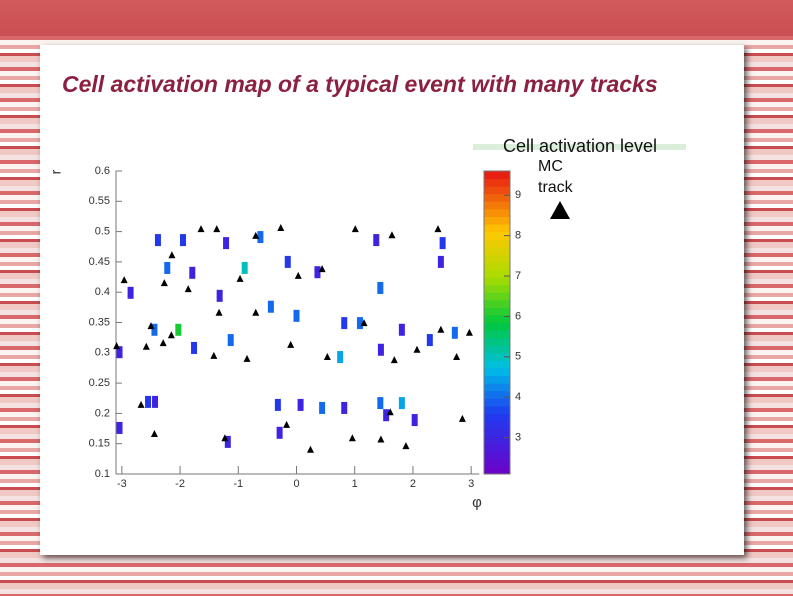 Image resolution: width=793 pixels, height=596 pixels. What do you see at coordinates (355, 484) in the screenshot?
I see `x-tick-label: 1` at bounding box center [355, 484].